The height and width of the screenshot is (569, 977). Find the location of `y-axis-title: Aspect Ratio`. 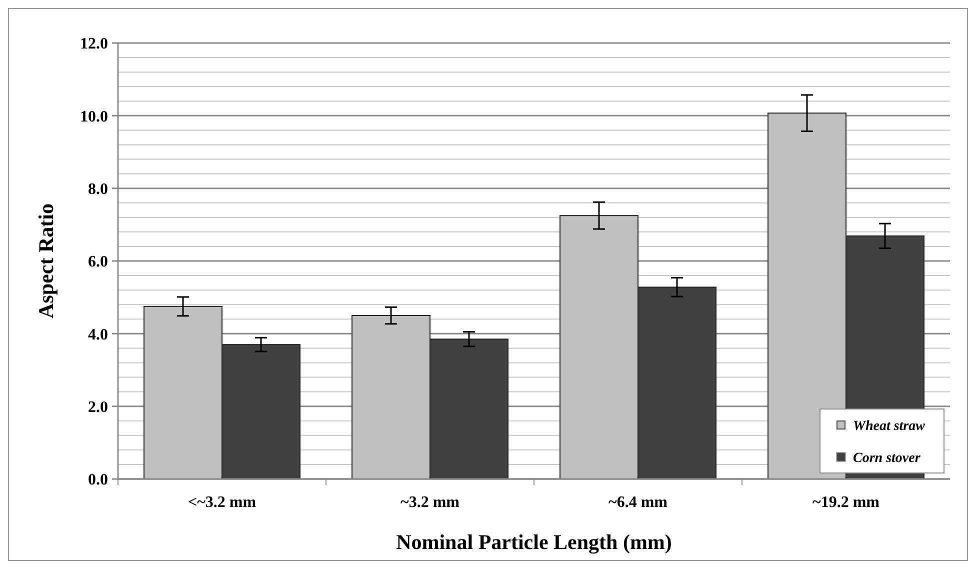

y-axis-title: Aspect Ratio is located at coordinates (46, 261).